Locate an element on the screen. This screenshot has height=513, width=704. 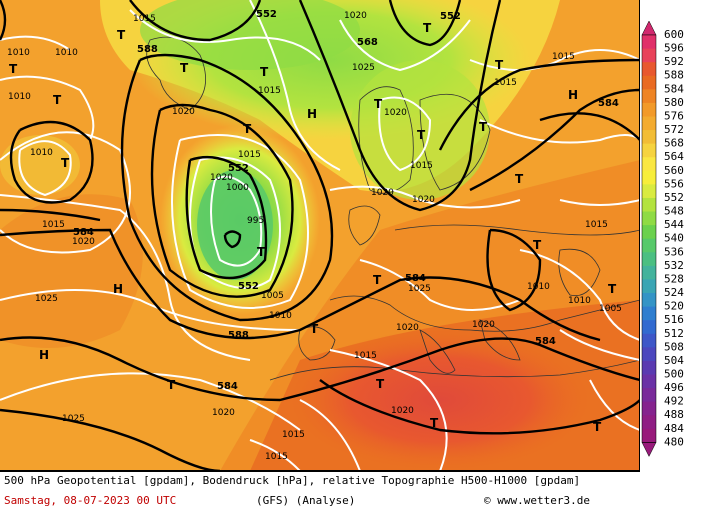
legend-arrow-top is located at coordinates (649, 28).